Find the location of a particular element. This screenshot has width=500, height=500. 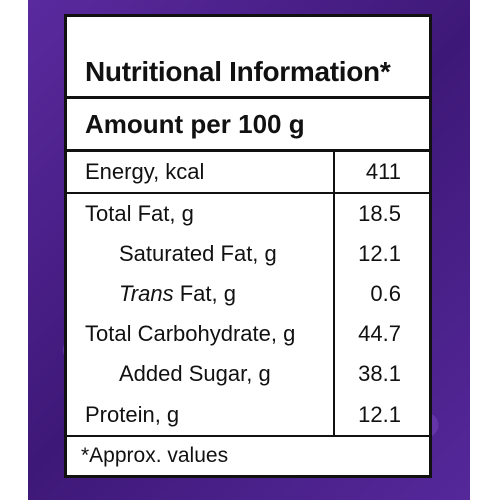

column-divider is located at coordinates (334, 293).